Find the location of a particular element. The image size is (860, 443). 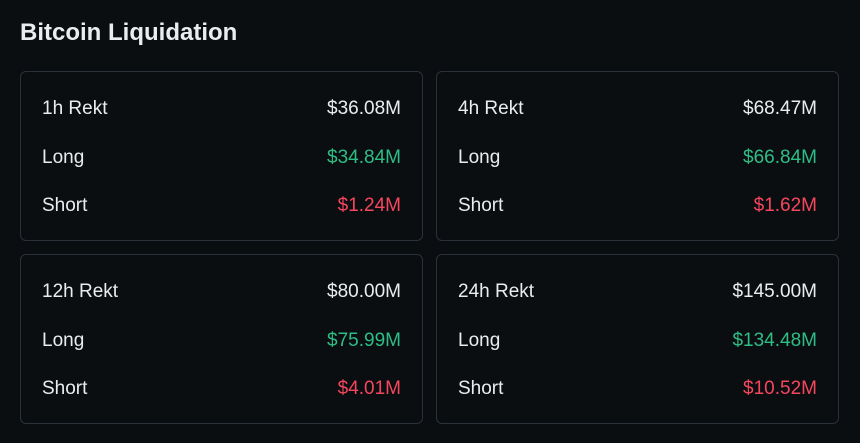

total-label: 12h Rekt is located at coordinates (80, 291).